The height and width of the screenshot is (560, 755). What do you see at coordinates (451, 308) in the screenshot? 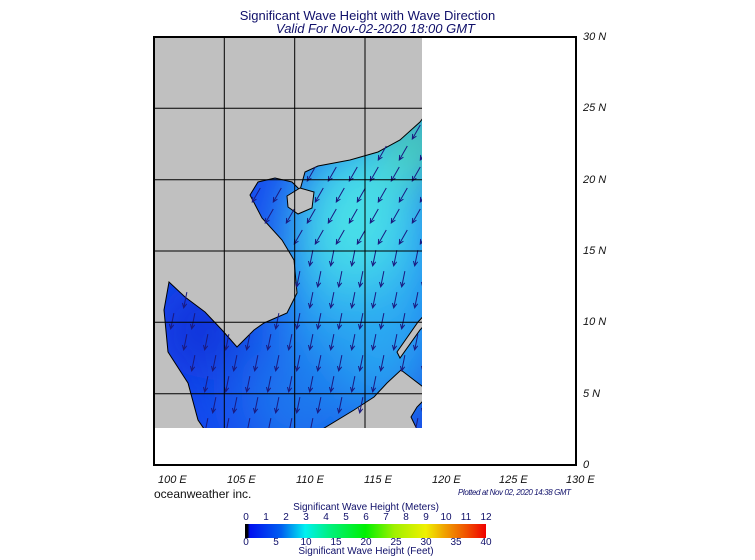
I see `mindoro` at bounding box center [451, 308].